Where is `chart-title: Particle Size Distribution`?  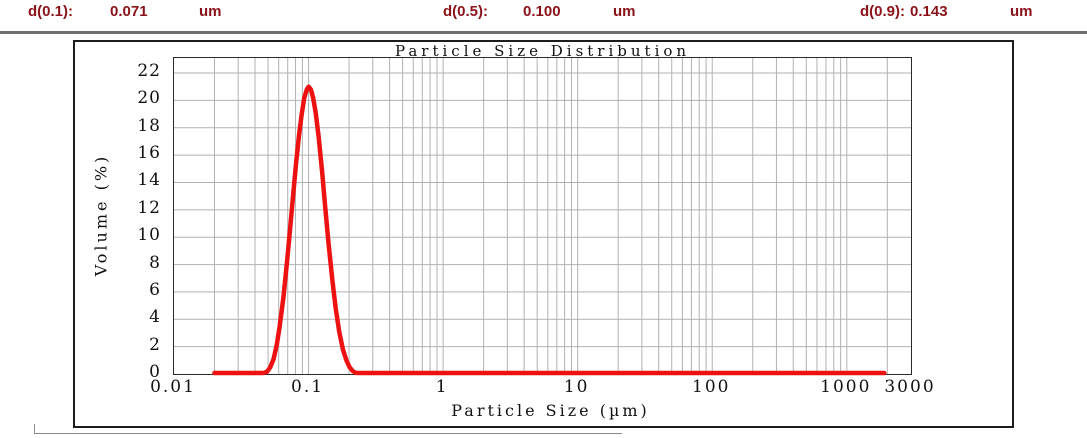
chart-title: Particle Size Distribution is located at coordinates (542, 51).